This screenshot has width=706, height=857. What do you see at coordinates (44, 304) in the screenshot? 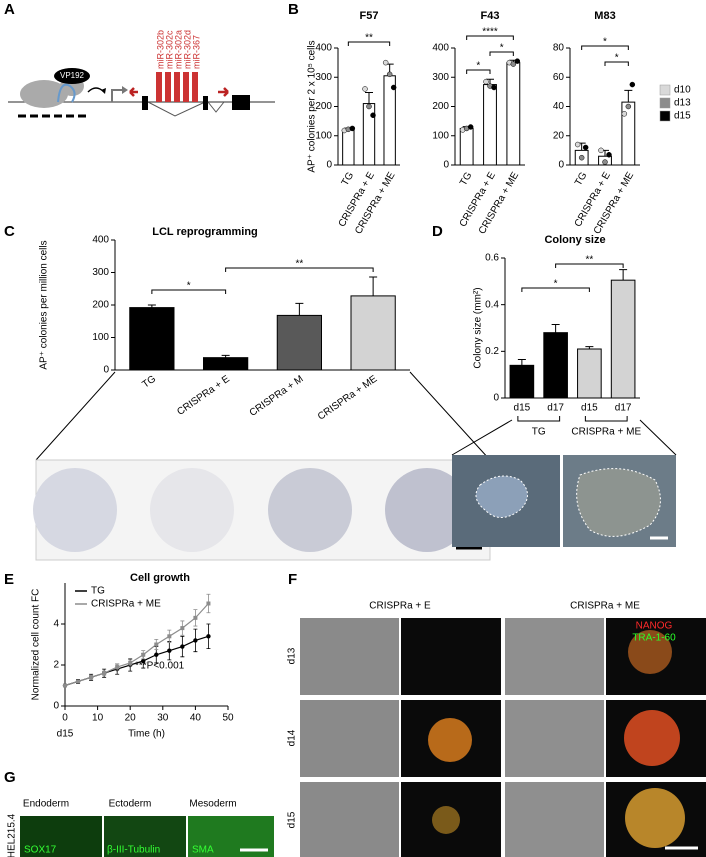
I see `y-axis-label: AP⁺ colonies per million cells` at bounding box center [44, 304].